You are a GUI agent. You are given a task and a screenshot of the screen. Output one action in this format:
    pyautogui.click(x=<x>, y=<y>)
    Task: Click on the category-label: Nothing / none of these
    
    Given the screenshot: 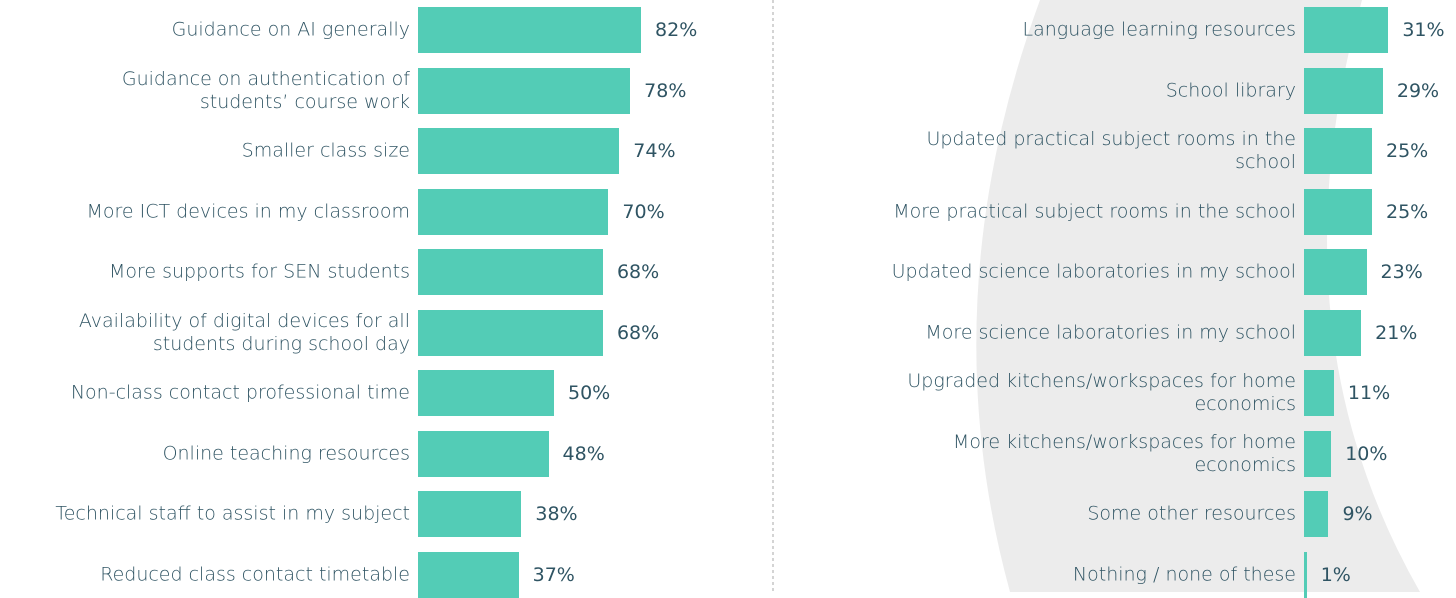 What is the action you would take?
    pyautogui.click(x=1184, y=574)
    